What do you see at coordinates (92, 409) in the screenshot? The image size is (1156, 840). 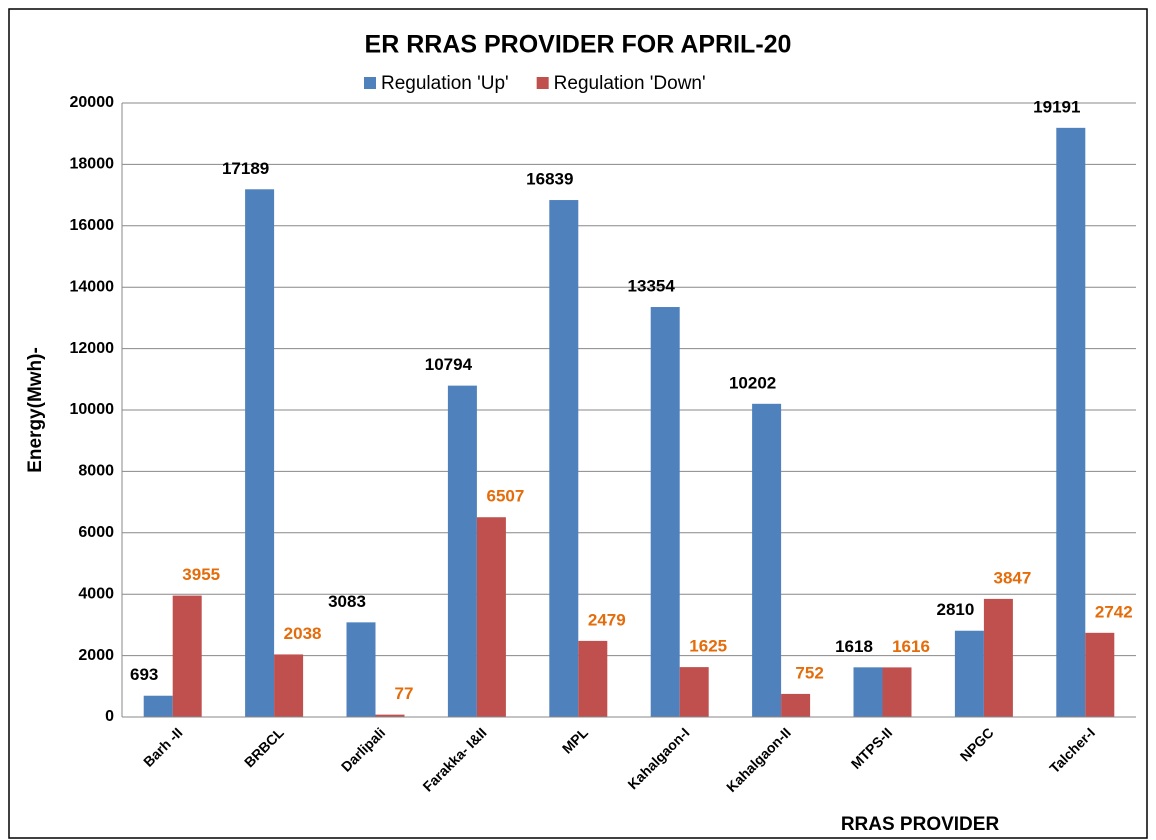 I see `y-tick-label: 10000` at bounding box center [92, 409].